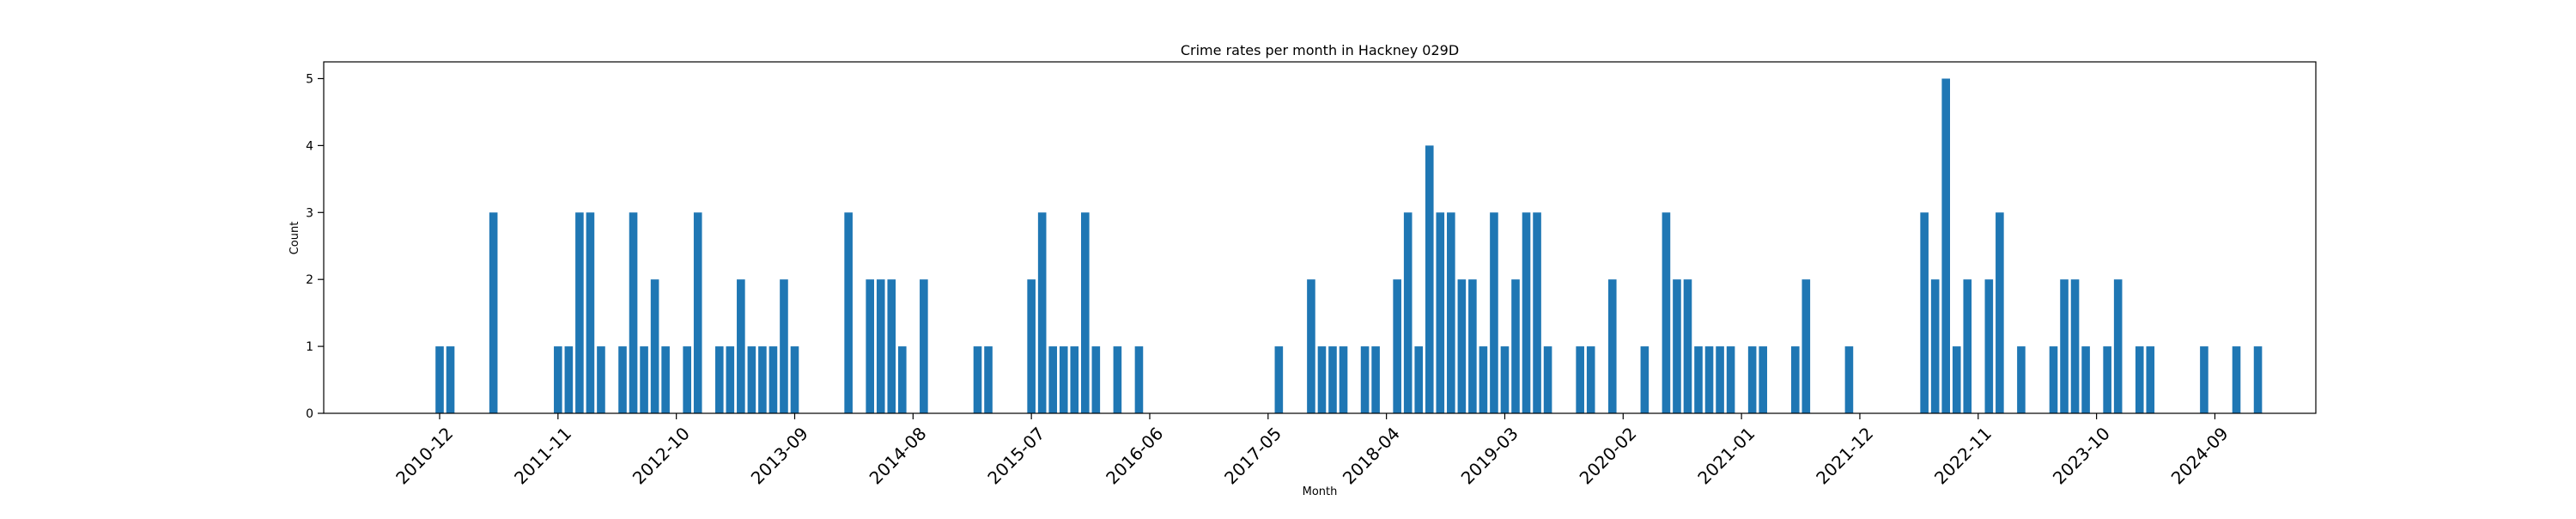 The height and width of the screenshot is (519, 2576). I want to click on x-tick-label: 2022-11, so click(1963, 455).